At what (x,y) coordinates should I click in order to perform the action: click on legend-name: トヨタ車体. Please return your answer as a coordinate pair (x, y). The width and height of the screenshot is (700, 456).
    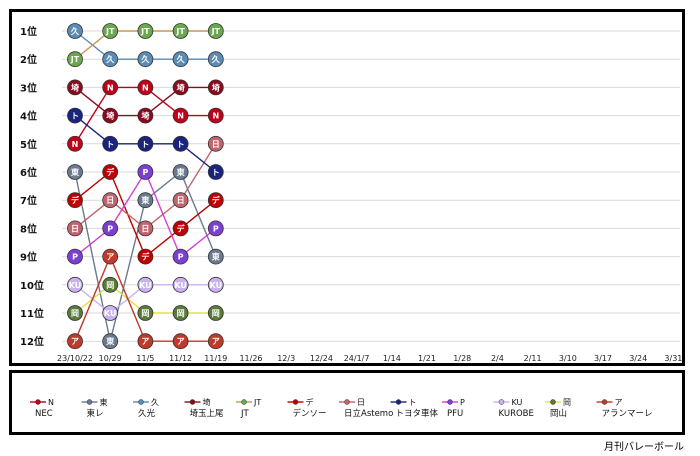
    Looking at the image, I should click on (417, 413).